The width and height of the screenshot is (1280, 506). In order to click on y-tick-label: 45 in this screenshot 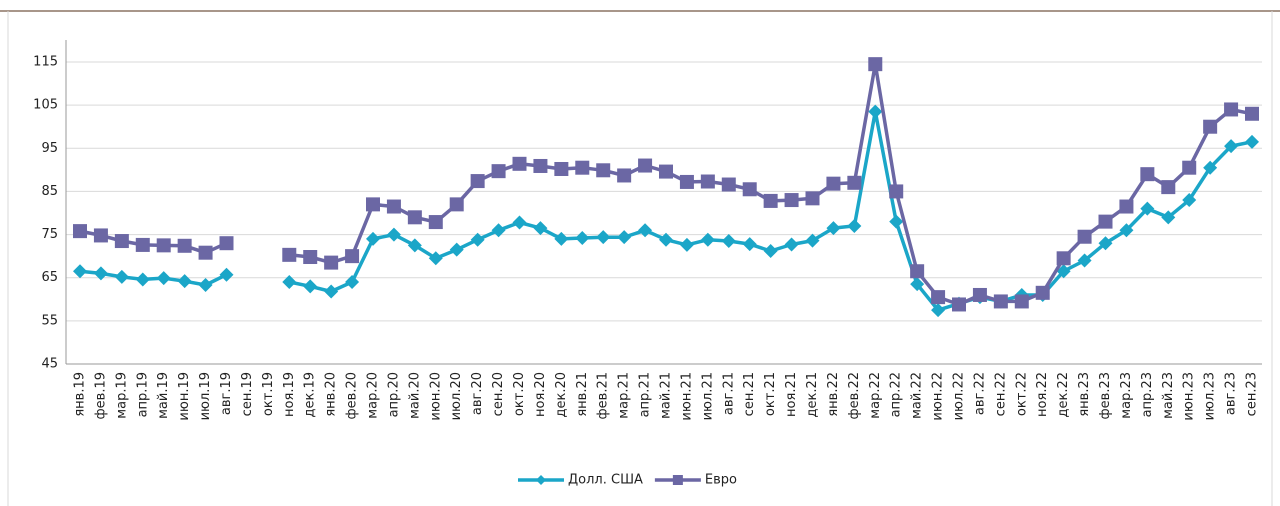, I will do `click(49, 364)`.